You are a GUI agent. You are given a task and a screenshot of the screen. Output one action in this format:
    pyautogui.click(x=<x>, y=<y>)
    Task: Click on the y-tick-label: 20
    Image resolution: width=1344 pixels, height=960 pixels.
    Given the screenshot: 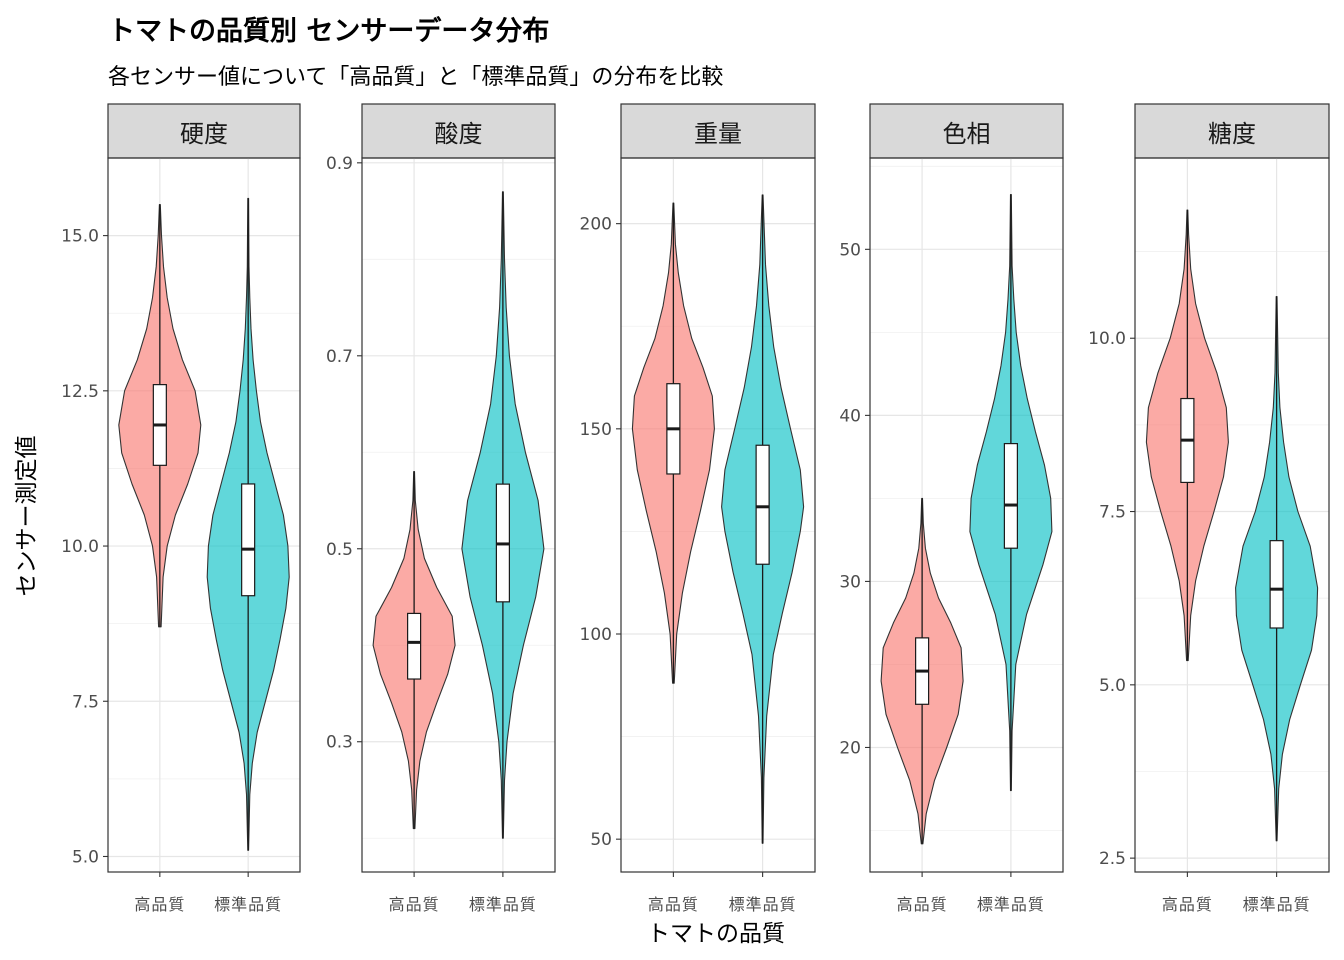 What is the action you would take?
    pyautogui.click(x=850, y=748)
    